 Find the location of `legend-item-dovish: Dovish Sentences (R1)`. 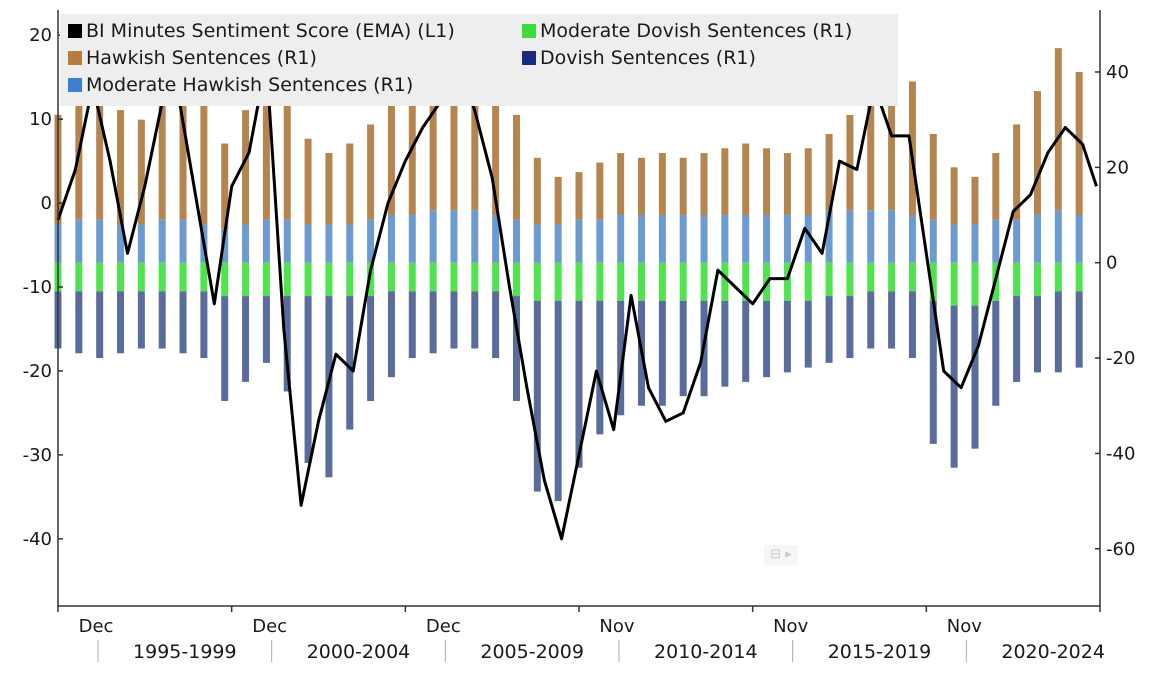

legend-item-dovish: Dovish Sentences (R1) is located at coordinates (639, 58).